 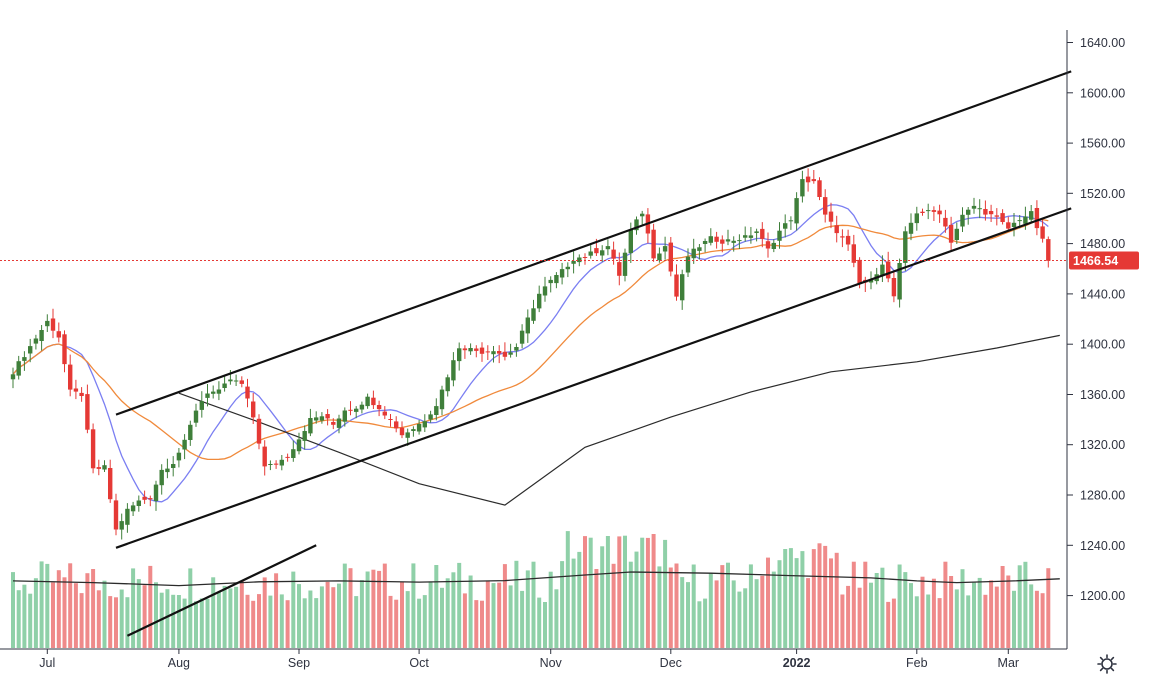 I want to click on settings-gear-icon, so click(x=1107, y=664).